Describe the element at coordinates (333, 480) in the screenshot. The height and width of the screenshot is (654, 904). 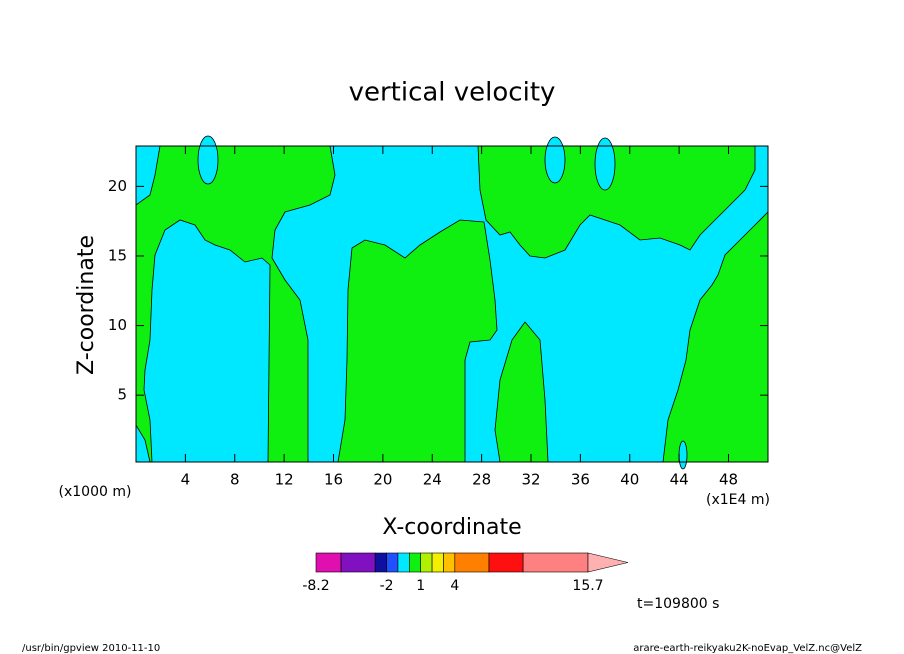
I see `x-tick-label: 16` at that location.